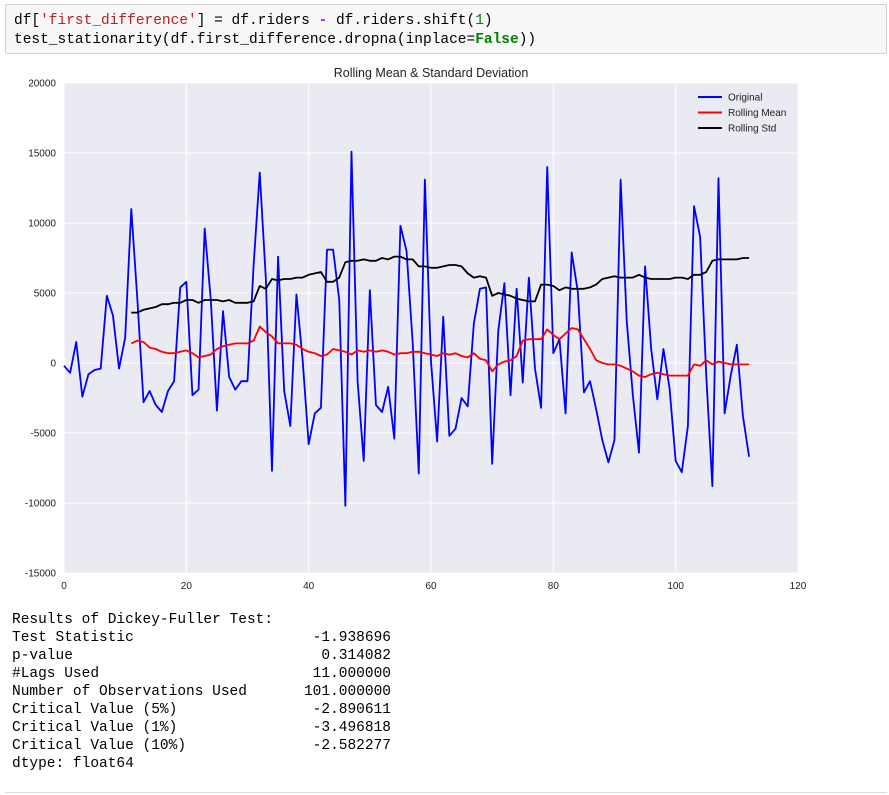  Describe the element at coordinates (351, 746) in the screenshot. I see `result-value: -2.582277` at that location.